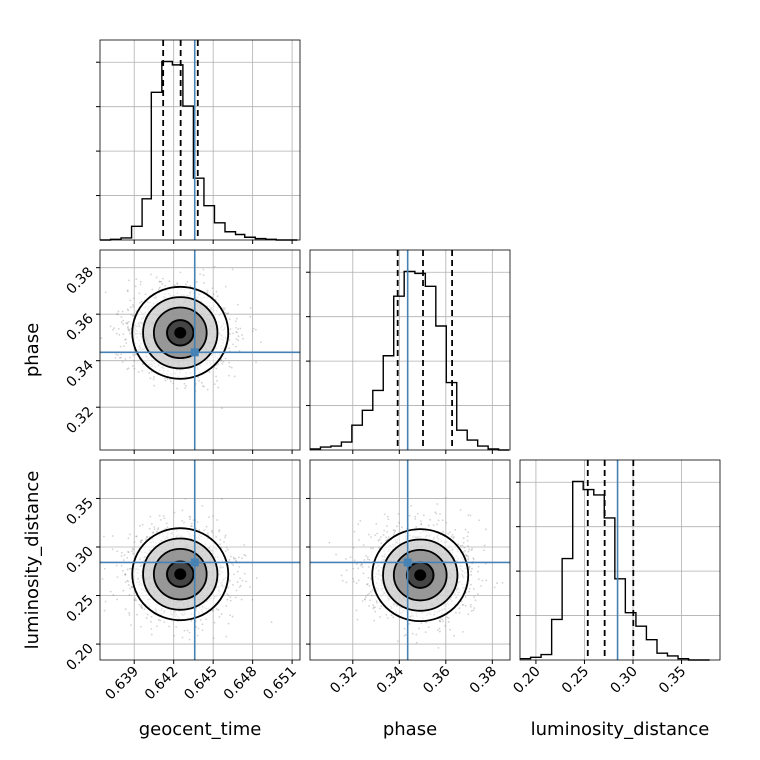  What do you see at coordinates (79, 560) in the screenshot?
I see `ytick-label-luminosity_distance: 0.30` at bounding box center [79, 560].